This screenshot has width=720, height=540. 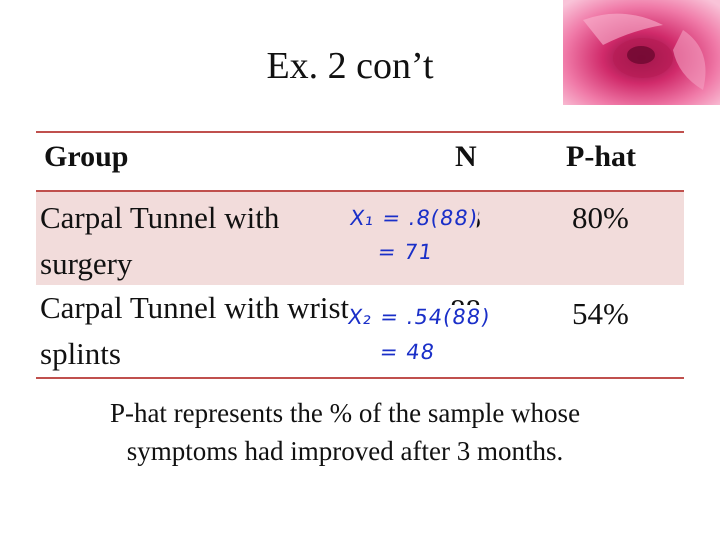 I want to click on footnote-line: symptoms had improved after 3 months., so click(x=345, y=451).